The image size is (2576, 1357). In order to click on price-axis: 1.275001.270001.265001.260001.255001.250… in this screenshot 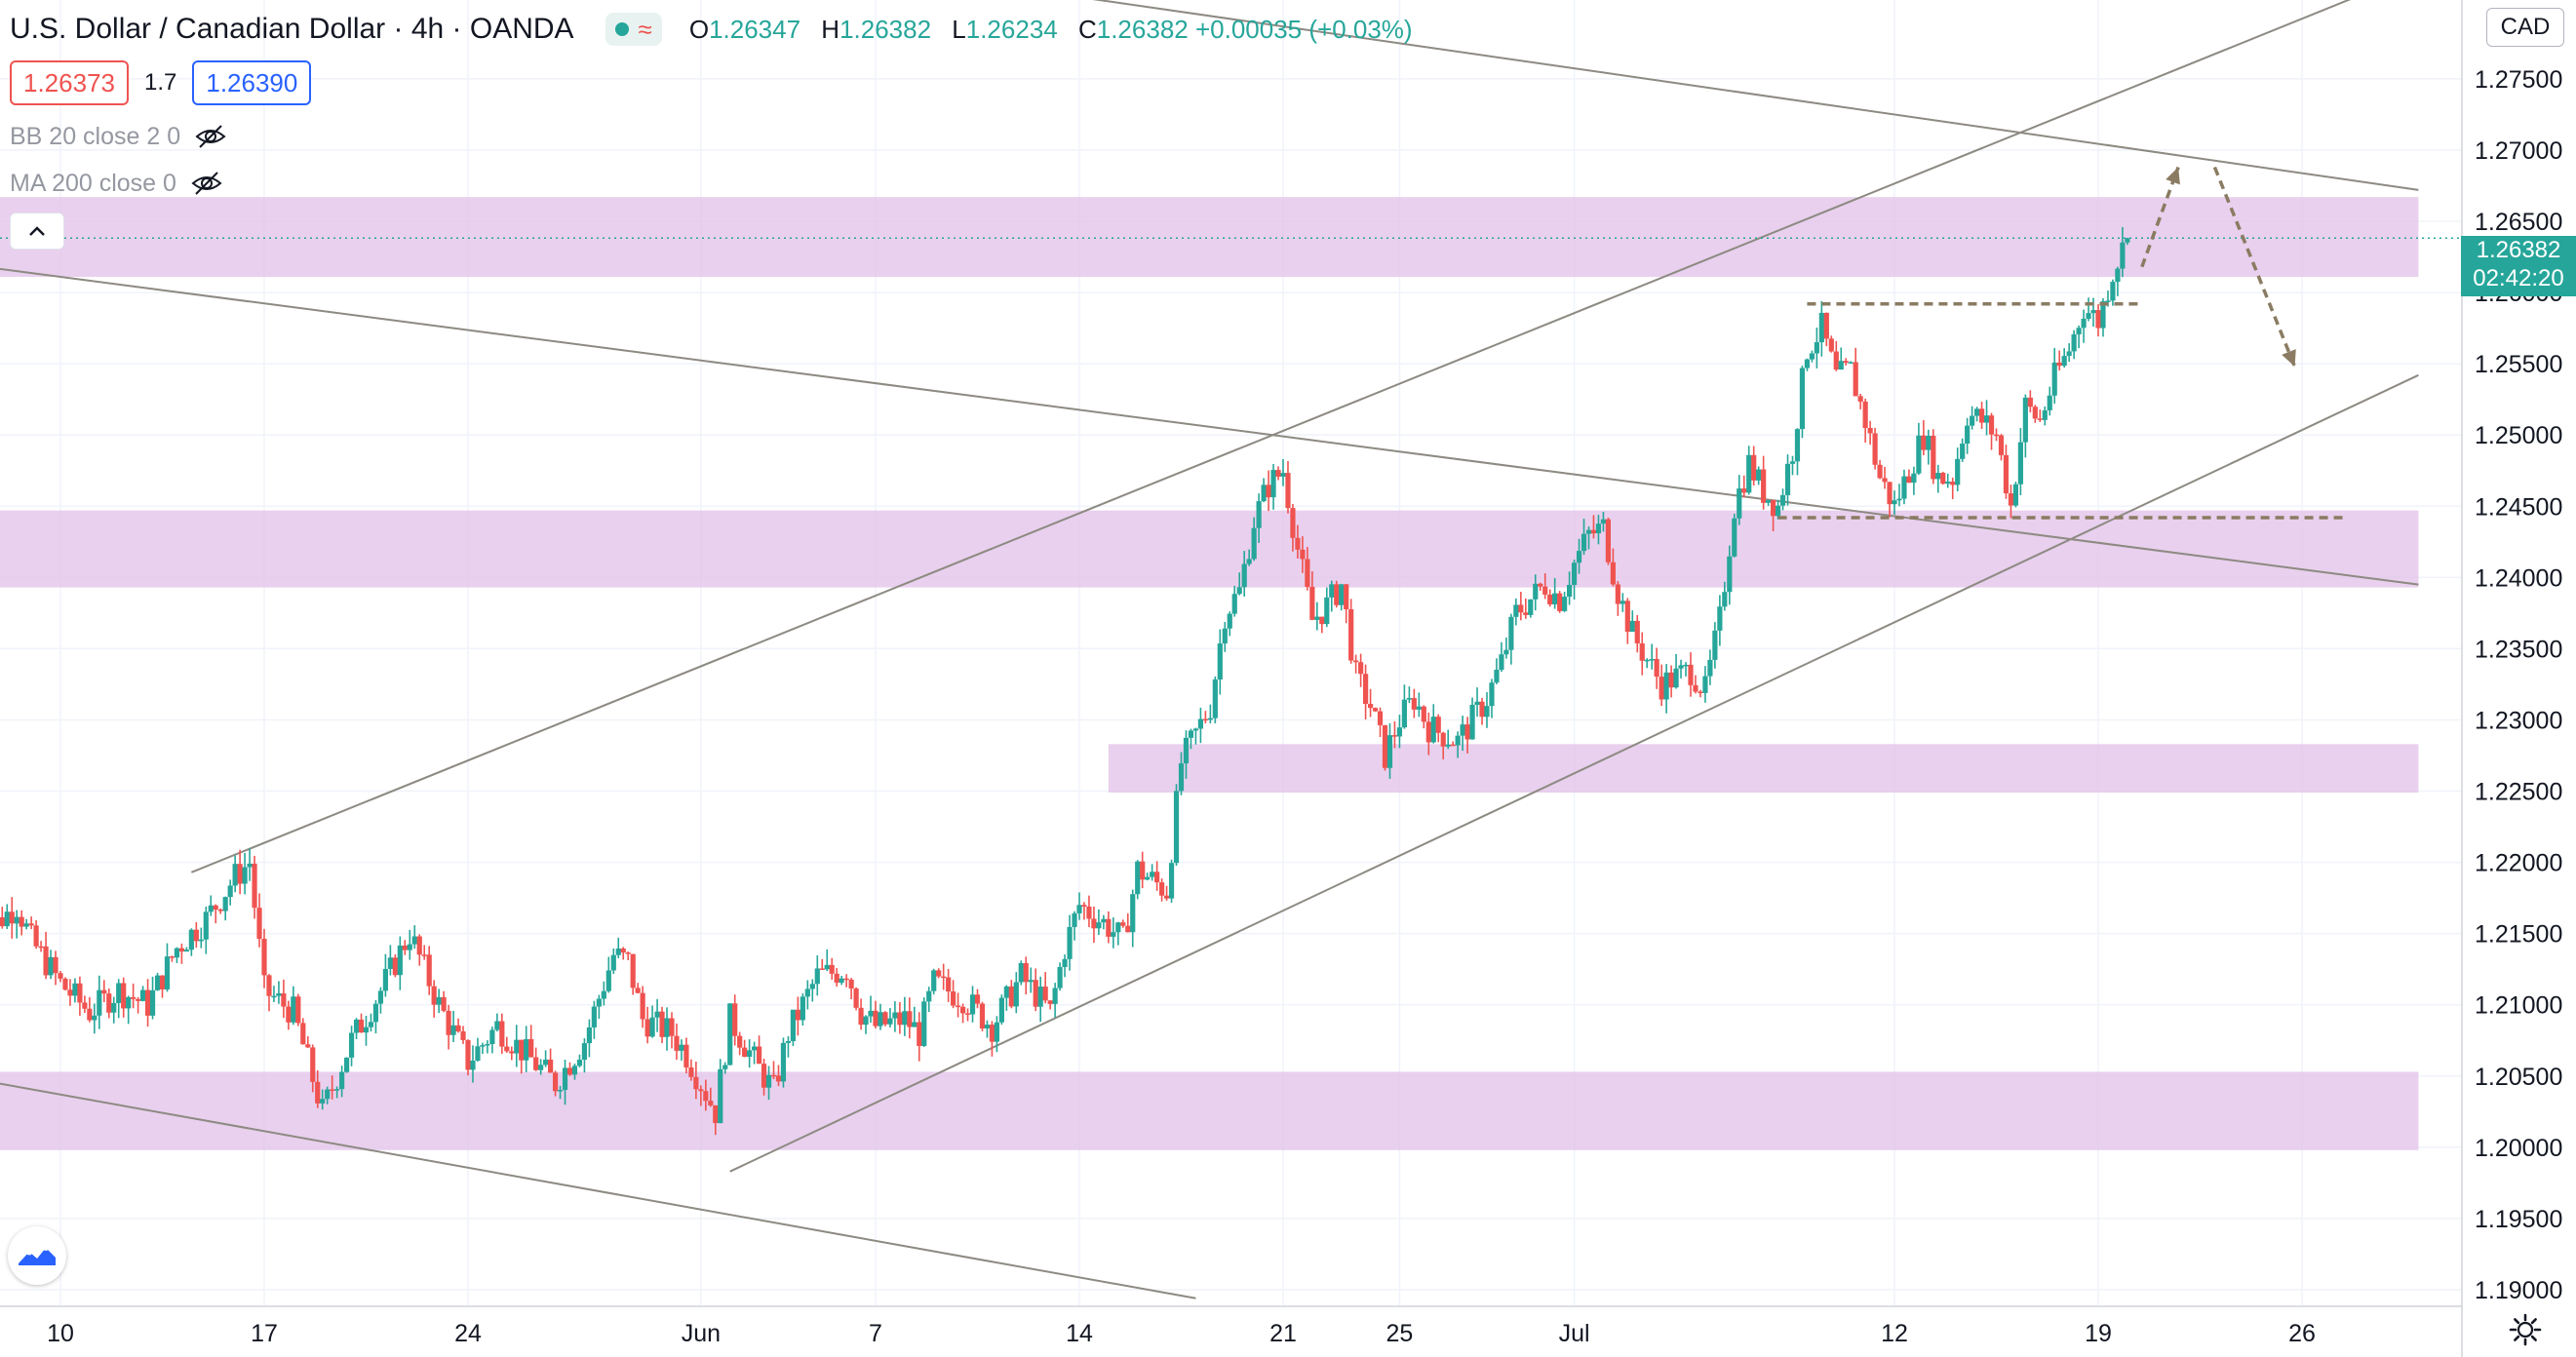, I will do `click(2511, 678)`.